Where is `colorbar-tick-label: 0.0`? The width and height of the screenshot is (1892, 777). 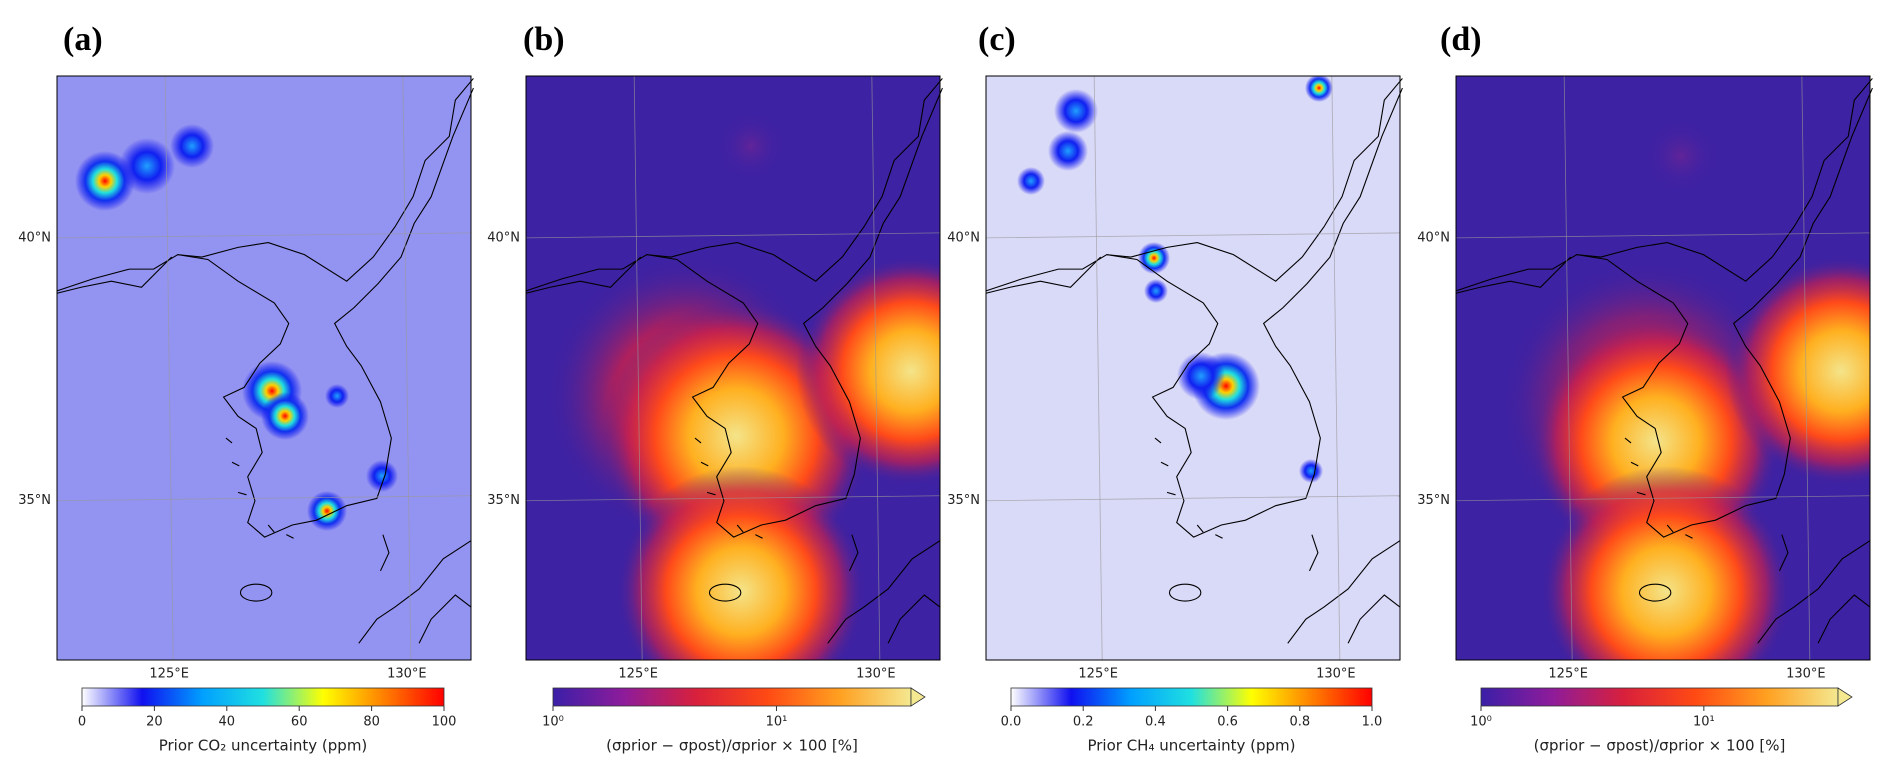
colorbar-tick-label: 0.0 is located at coordinates (1011, 722).